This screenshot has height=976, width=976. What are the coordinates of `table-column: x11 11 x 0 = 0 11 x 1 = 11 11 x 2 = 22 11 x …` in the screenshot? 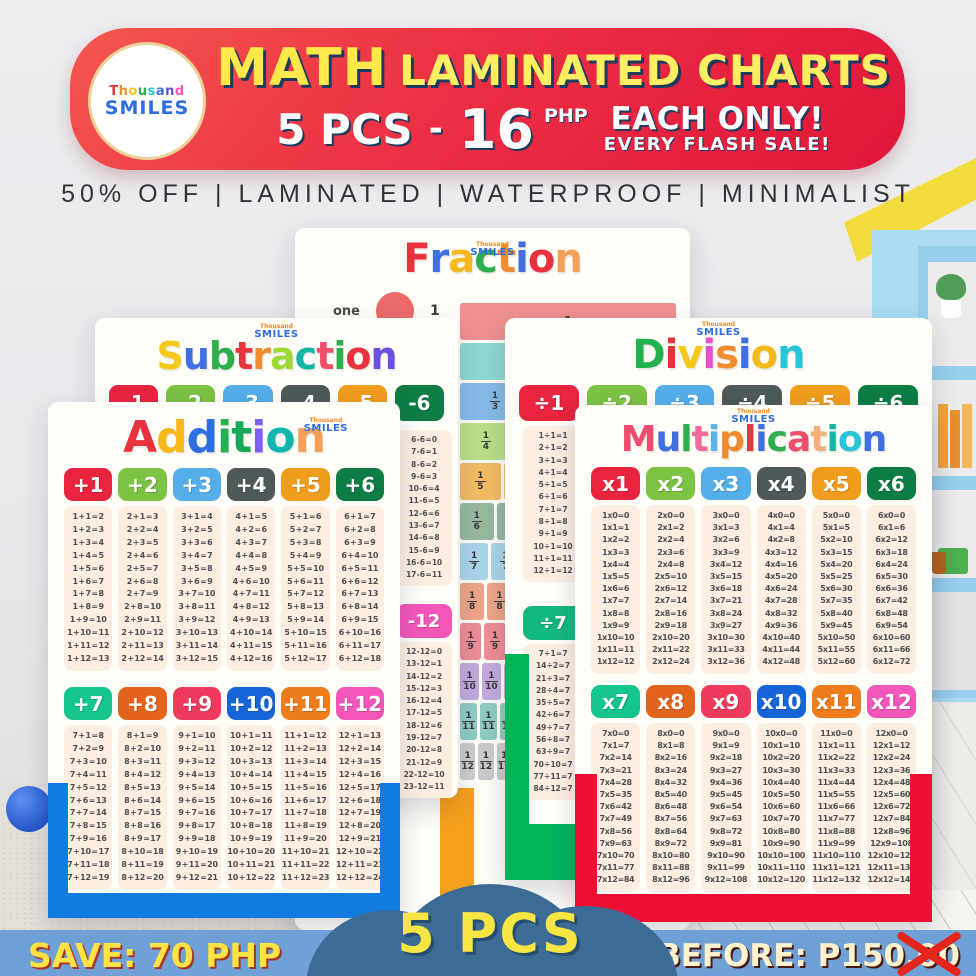 It's located at (836, 788).